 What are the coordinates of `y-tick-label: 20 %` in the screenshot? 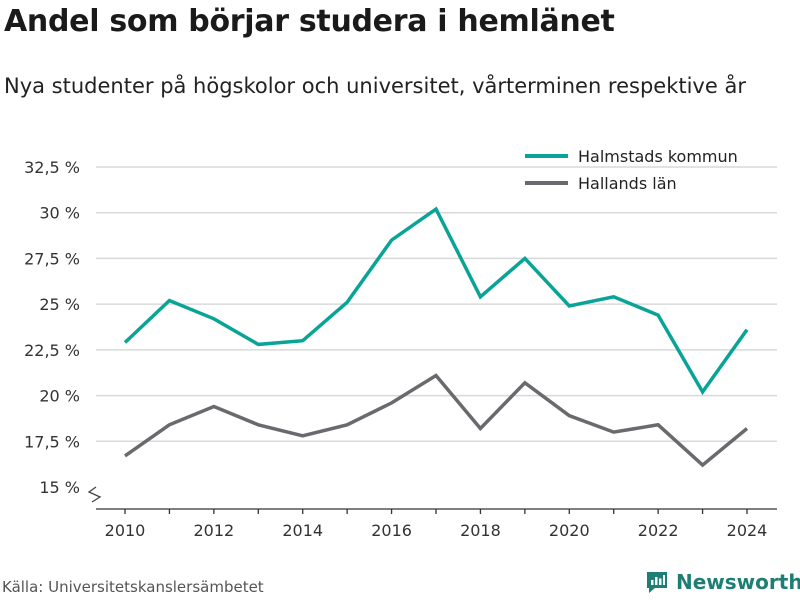 It's located at (59, 396).